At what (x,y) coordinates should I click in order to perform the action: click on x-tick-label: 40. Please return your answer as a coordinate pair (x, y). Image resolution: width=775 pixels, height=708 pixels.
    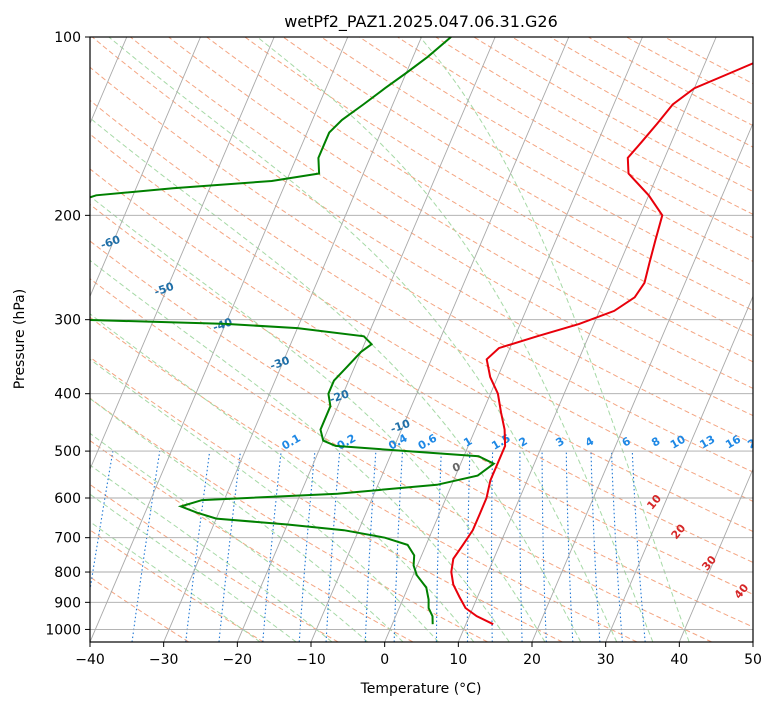
    Looking at the image, I should click on (679, 660).